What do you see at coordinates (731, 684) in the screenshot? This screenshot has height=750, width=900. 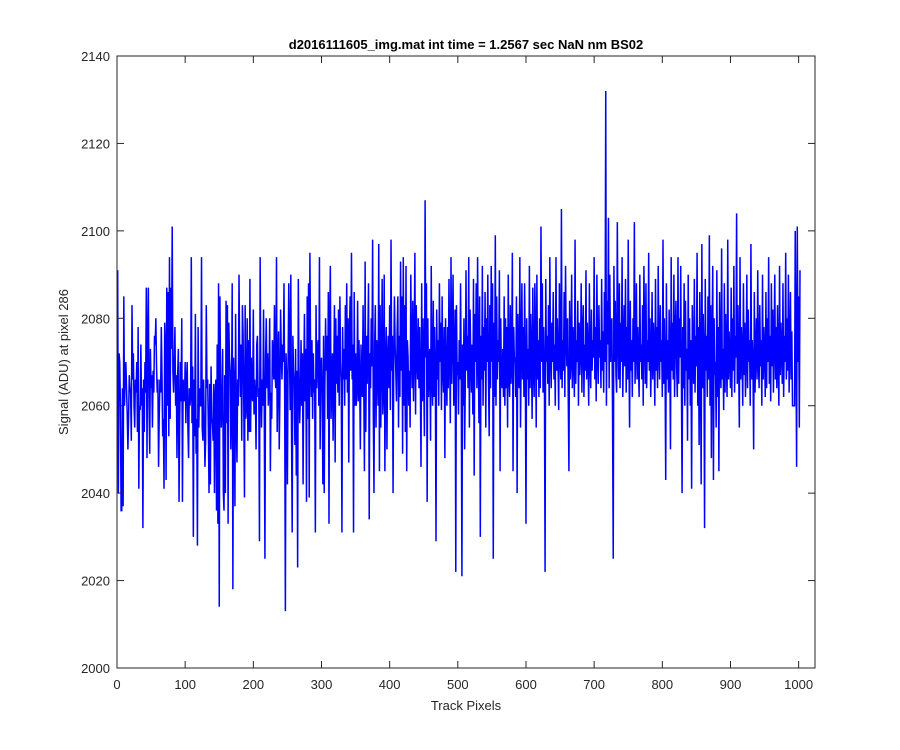 I see `x-tick-label: 900` at bounding box center [731, 684].